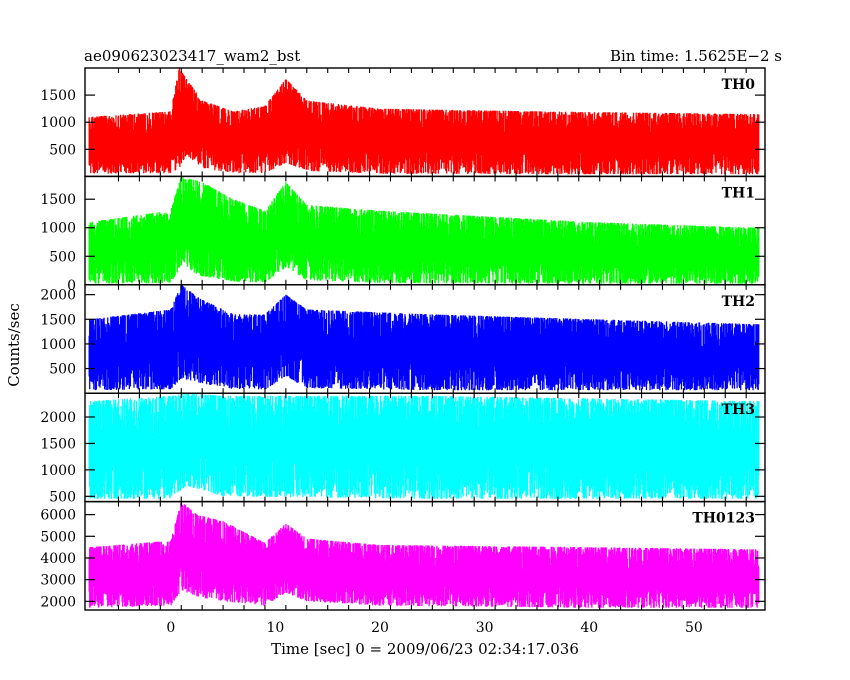 This screenshot has height=680, width=850. Describe the element at coordinates (192, 56) in the screenshot. I see `chart-title: ae090623023417_wam2_bst` at that location.